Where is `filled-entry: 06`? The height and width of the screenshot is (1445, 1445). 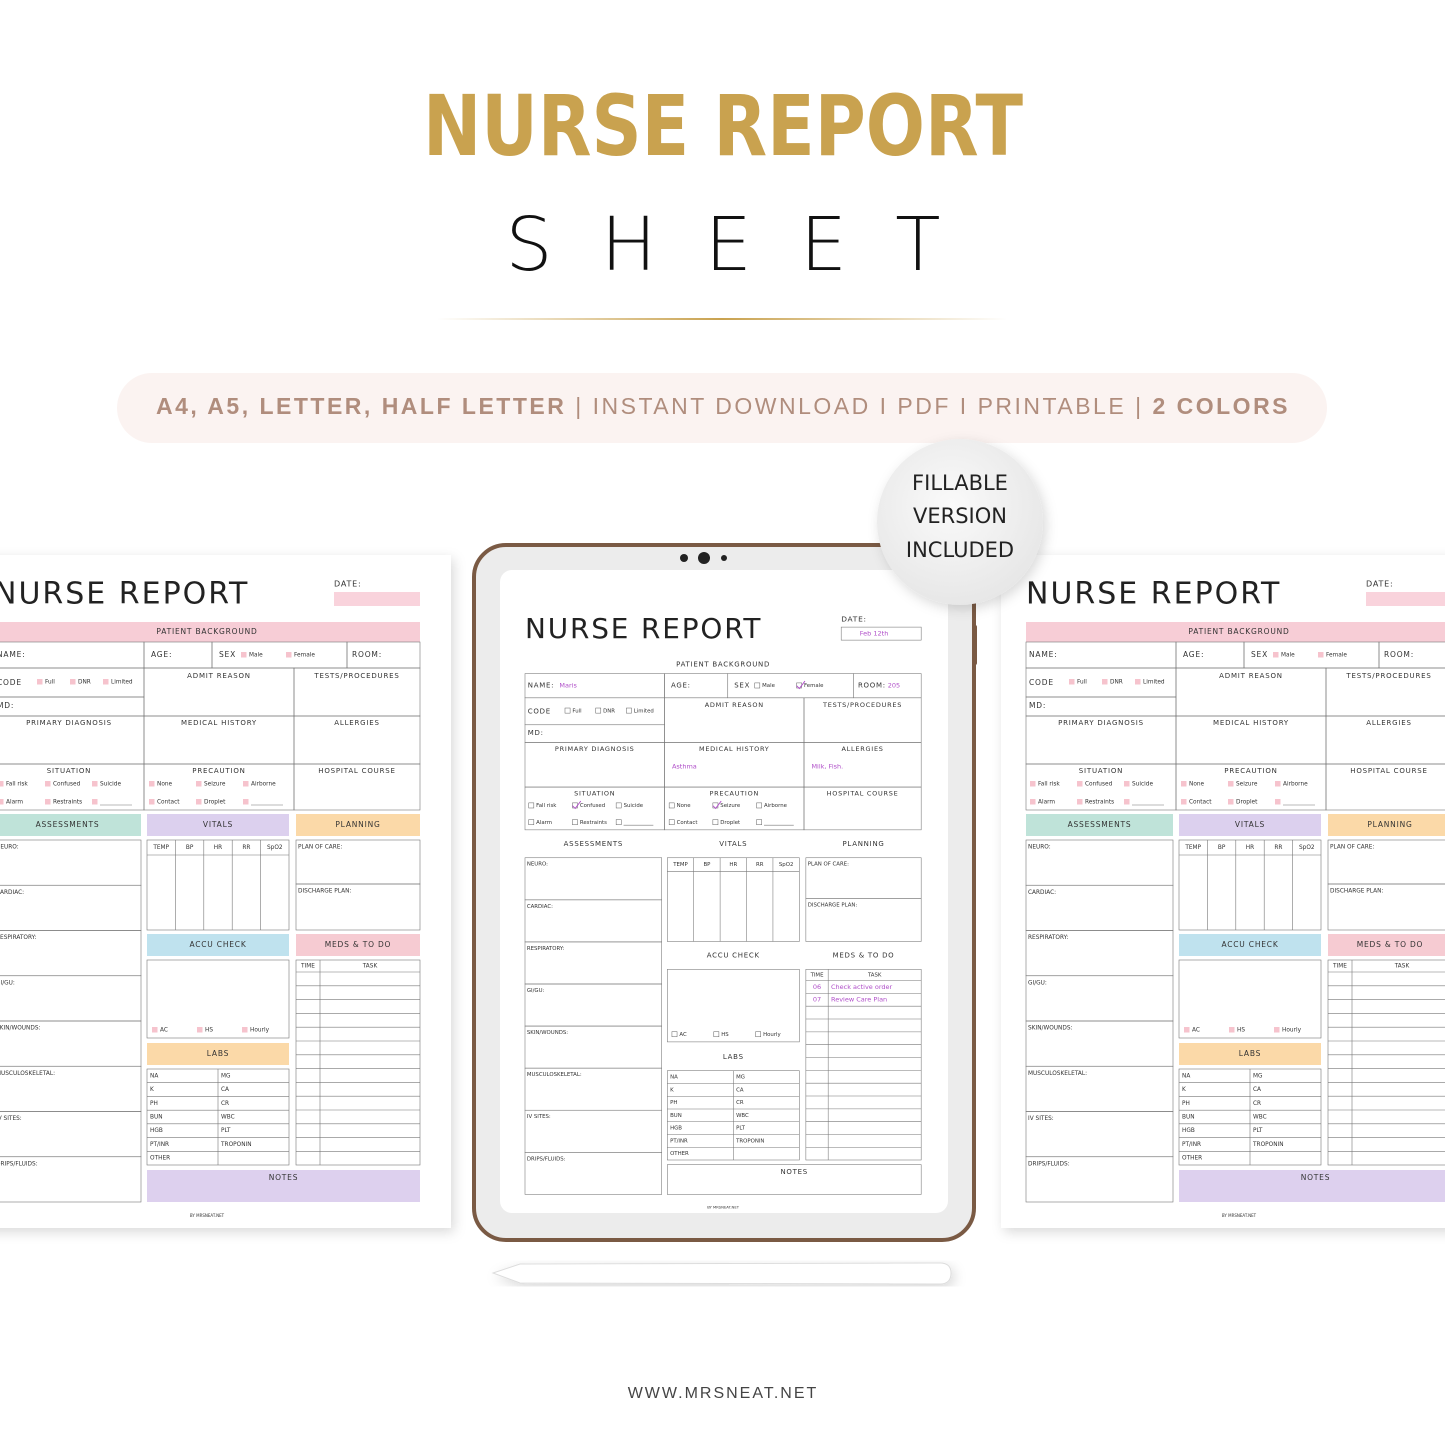 filled-entry: 06 is located at coordinates (817, 987).